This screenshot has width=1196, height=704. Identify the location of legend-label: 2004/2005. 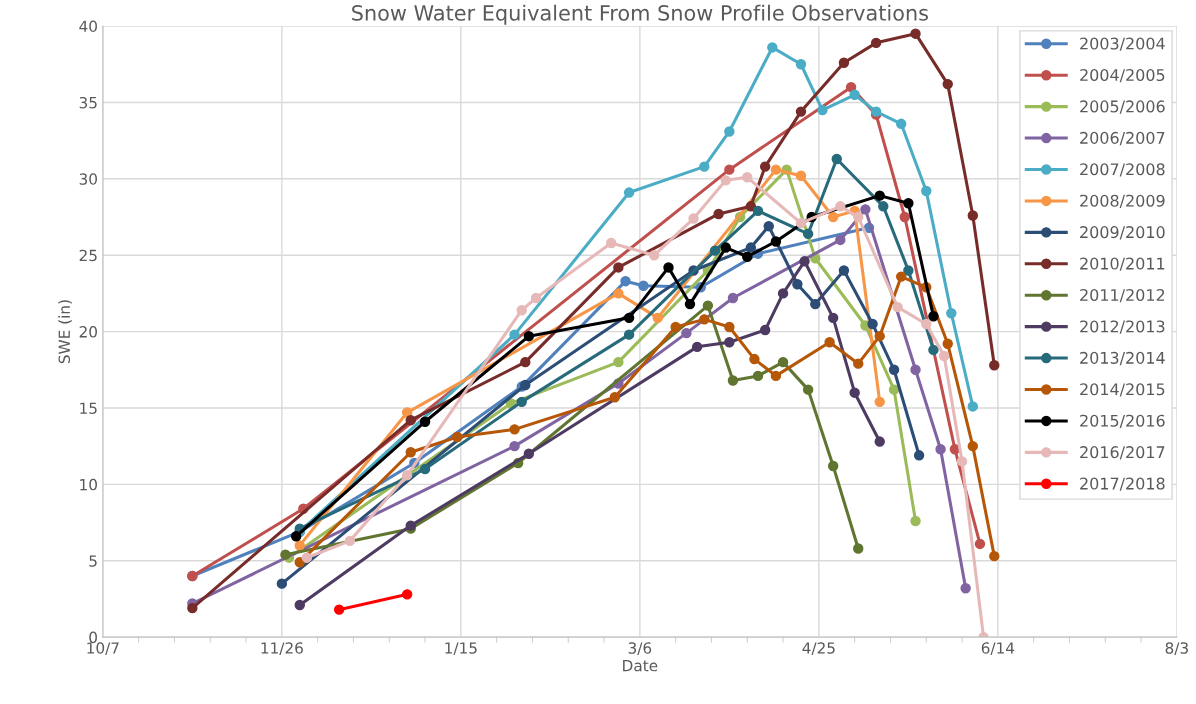
(1122, 75).